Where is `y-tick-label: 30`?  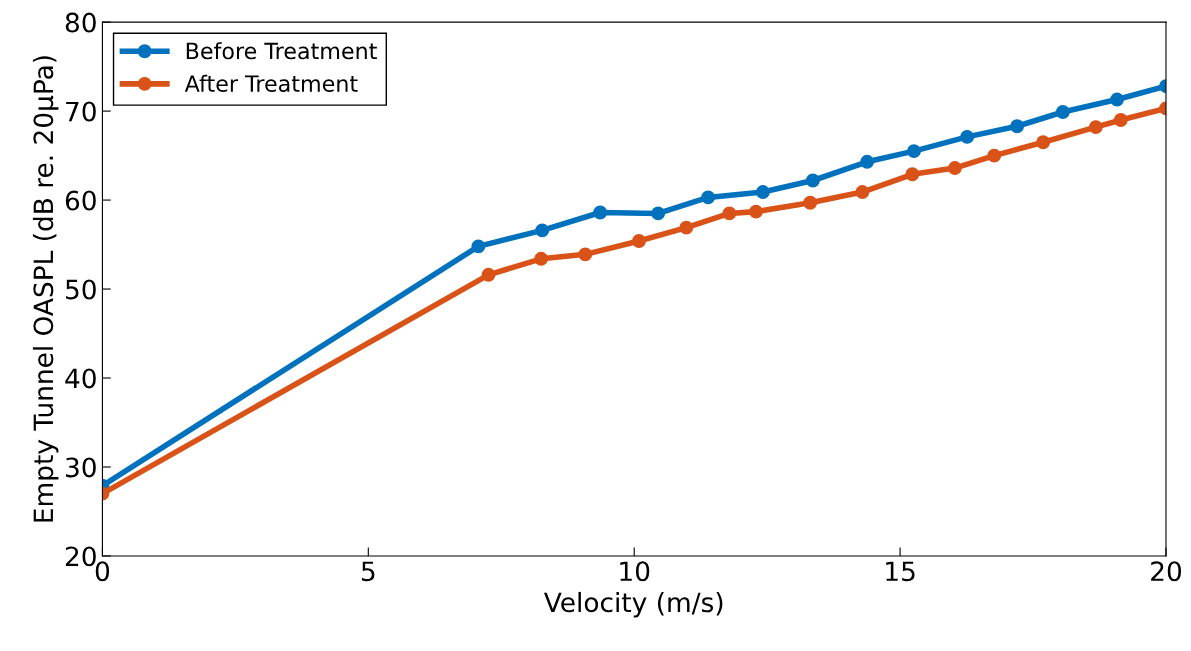 y-tick-label: 30 is located at coordinates (81, 467).